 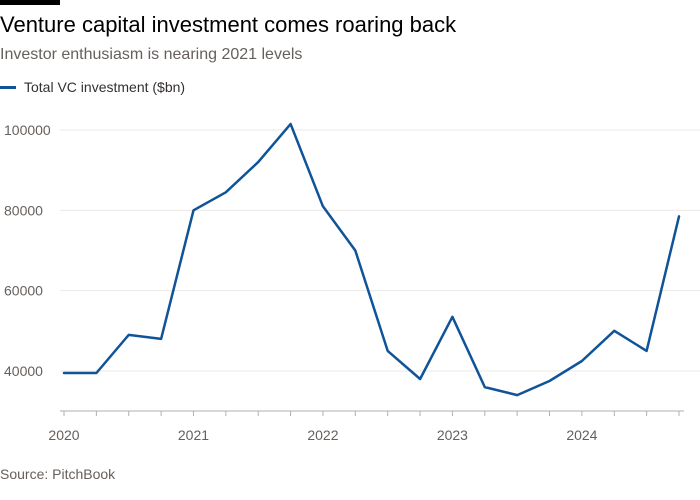 What do you see at coordinates (8, 87) in the screenshot?
I see `legend-swatch` at bounding box center [8, 87].